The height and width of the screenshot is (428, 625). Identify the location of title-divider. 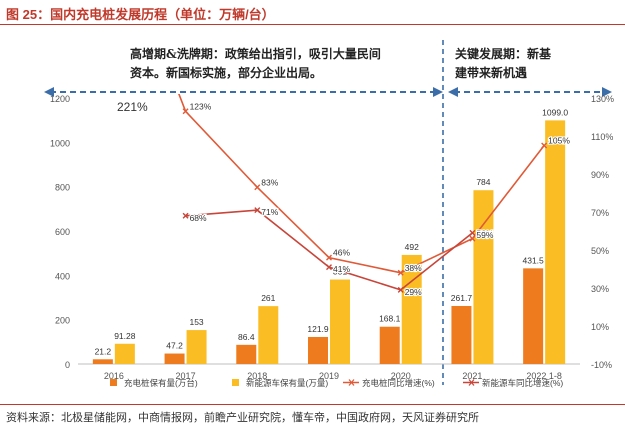
(312, 24).